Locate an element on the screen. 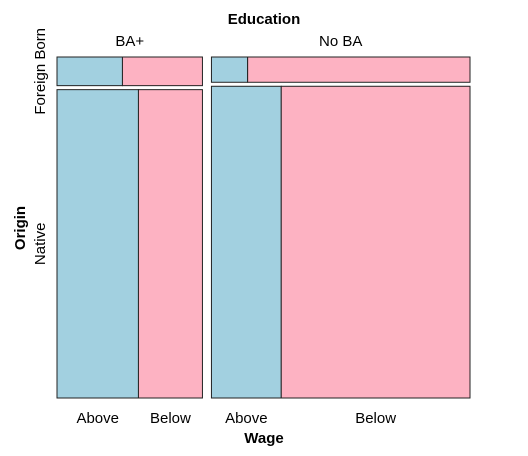 This screenshot has height=456, width=528. cell-ba--foreign-born-below is located at coordinates (162, 71).